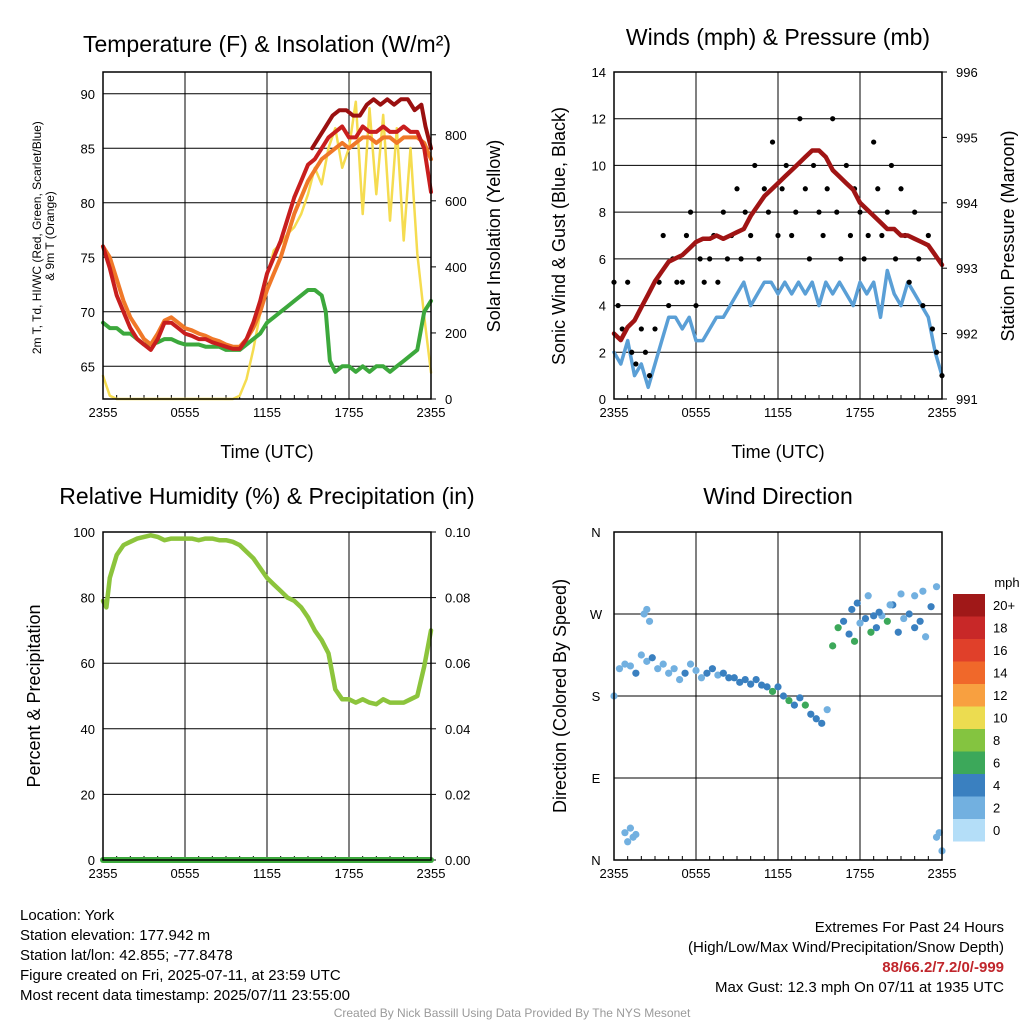 The height and width of the screenshot is (1024, 1024). Describe the element at coordinates (456, 333) in the screenshot. I see `y2-tick-label: 200` at that location.